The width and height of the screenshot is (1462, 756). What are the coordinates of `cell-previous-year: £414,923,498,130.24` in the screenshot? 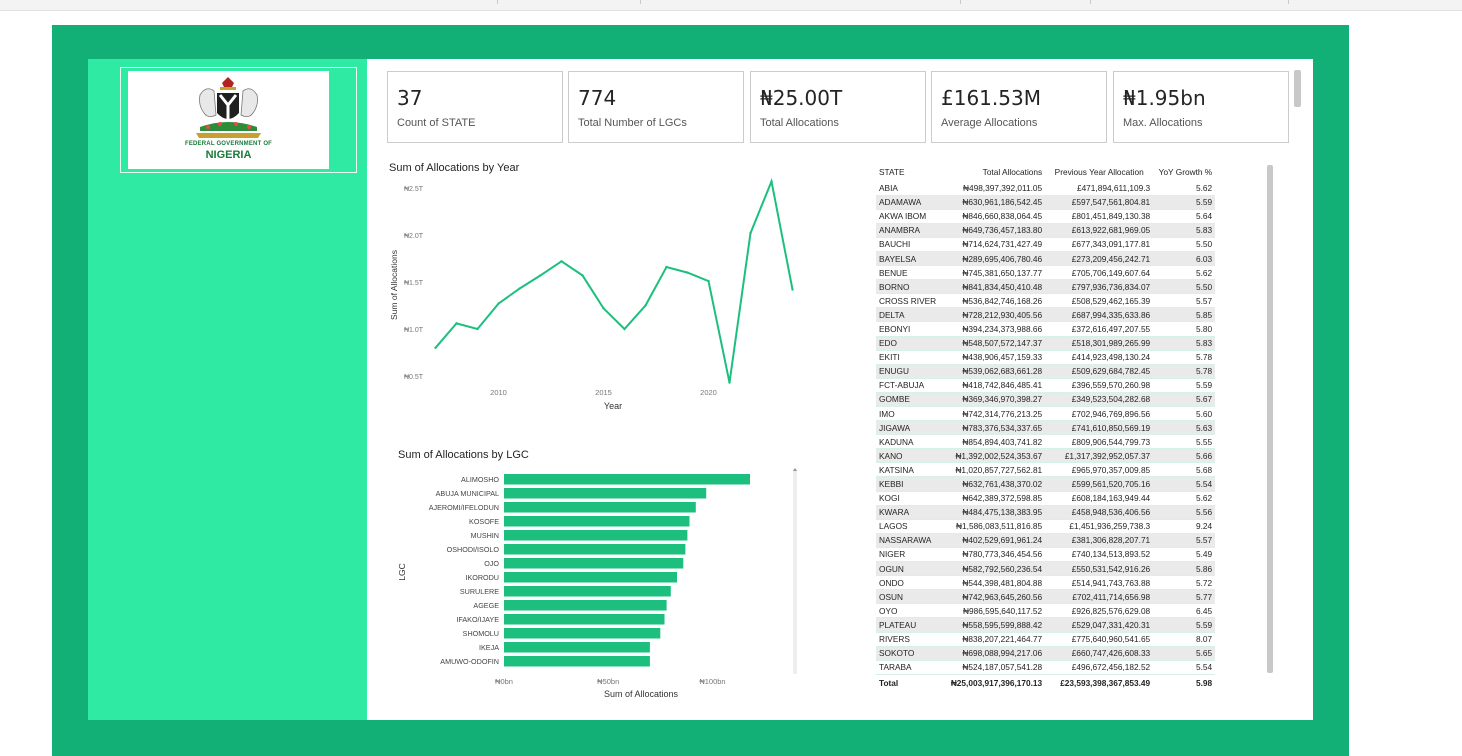 It's located at (1099, 357).